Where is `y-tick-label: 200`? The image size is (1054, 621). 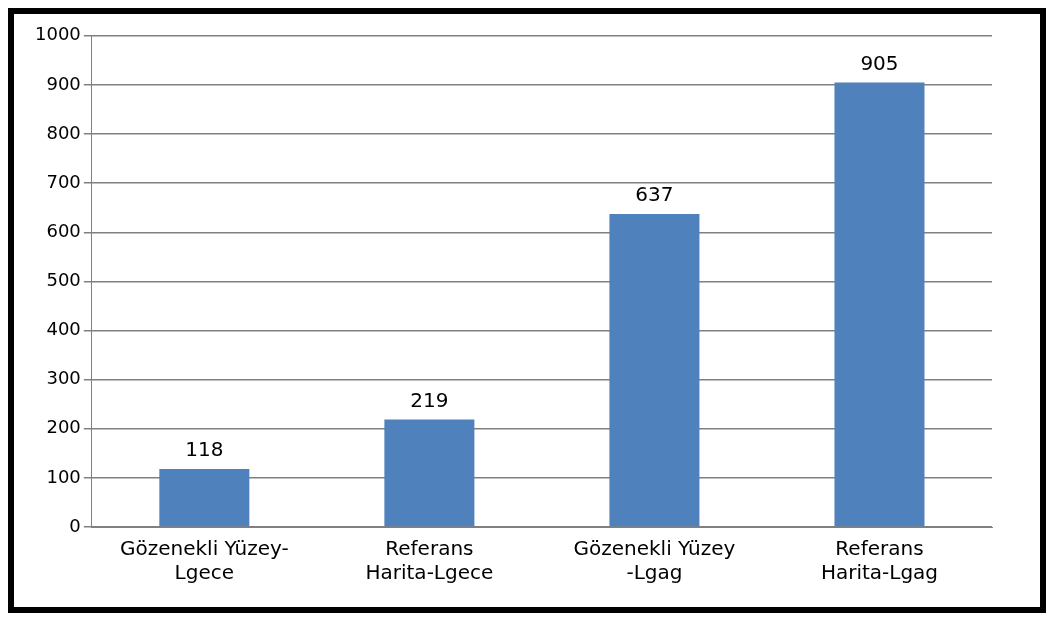
y-tick-label: 200 is located at coordinates (63, 427).